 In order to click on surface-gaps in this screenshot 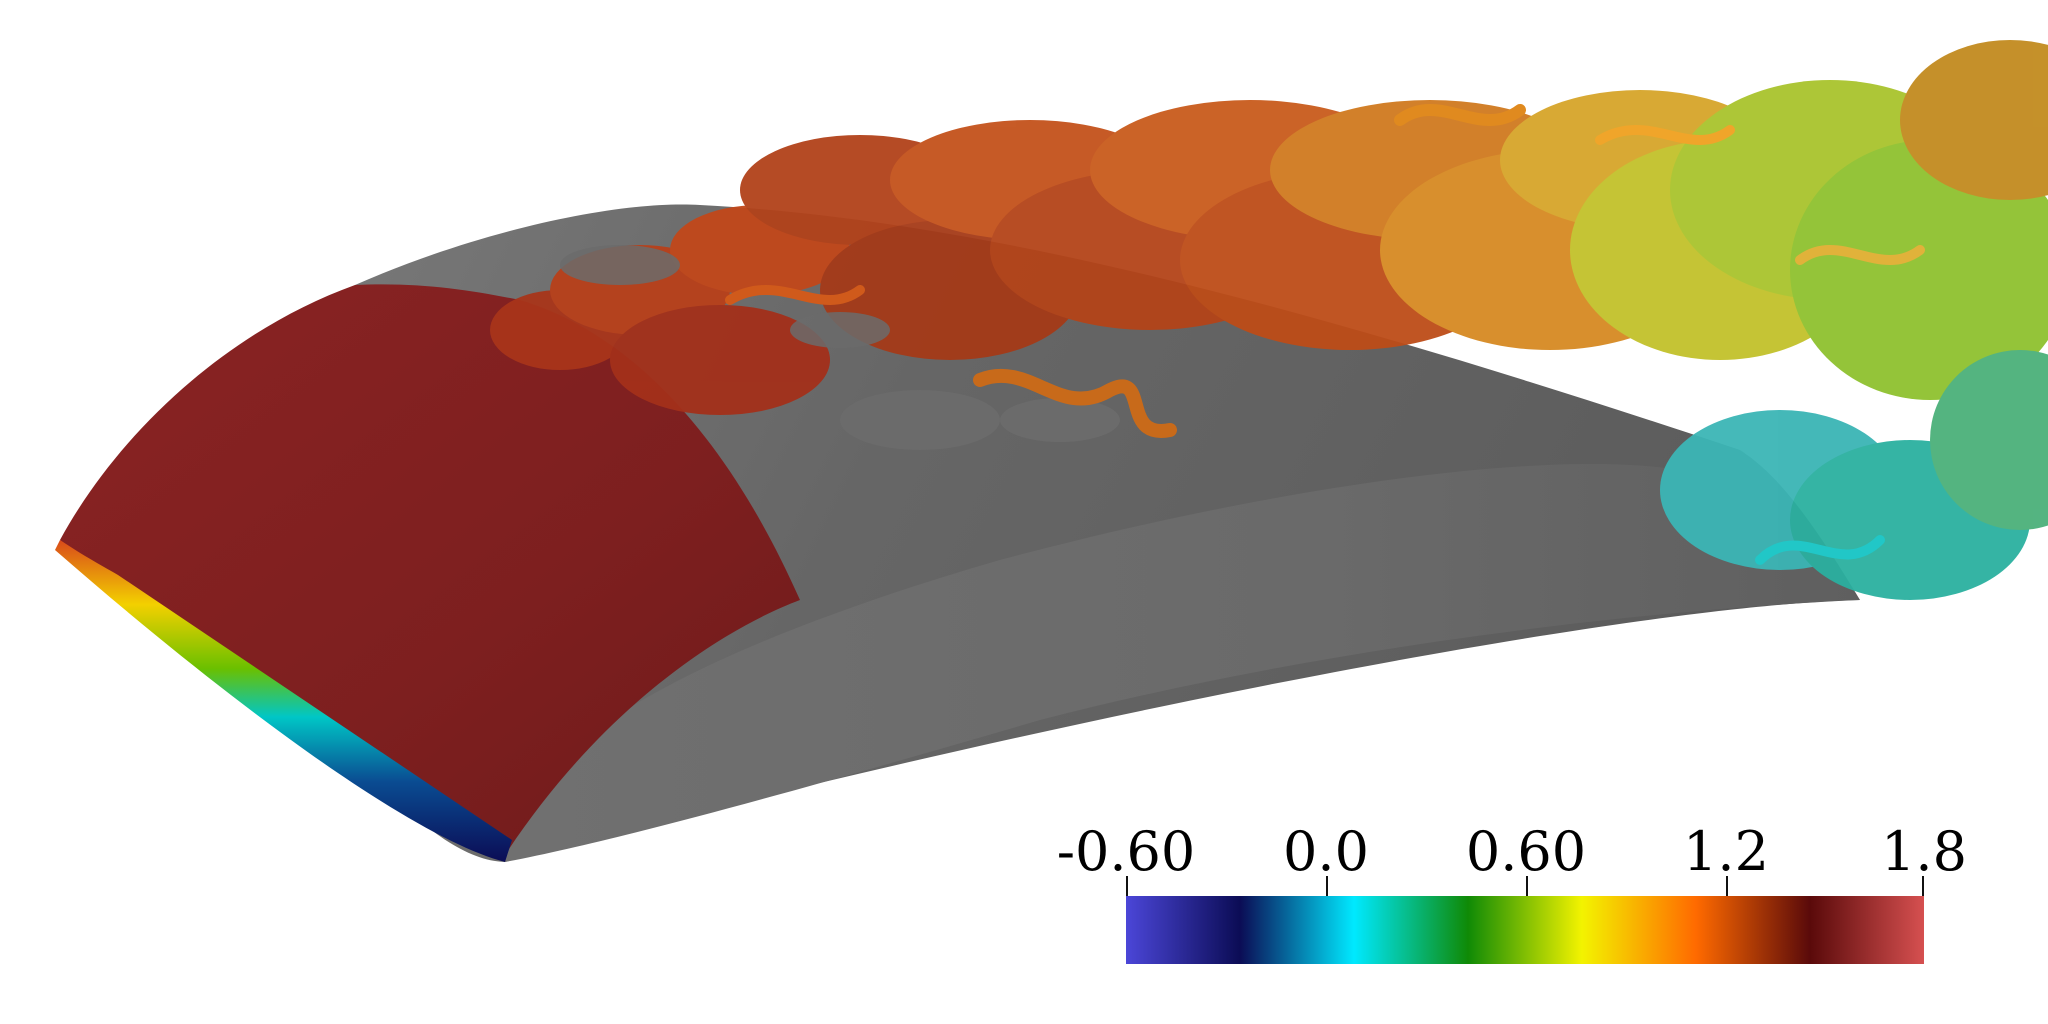, I will do `click(840, 347)`.